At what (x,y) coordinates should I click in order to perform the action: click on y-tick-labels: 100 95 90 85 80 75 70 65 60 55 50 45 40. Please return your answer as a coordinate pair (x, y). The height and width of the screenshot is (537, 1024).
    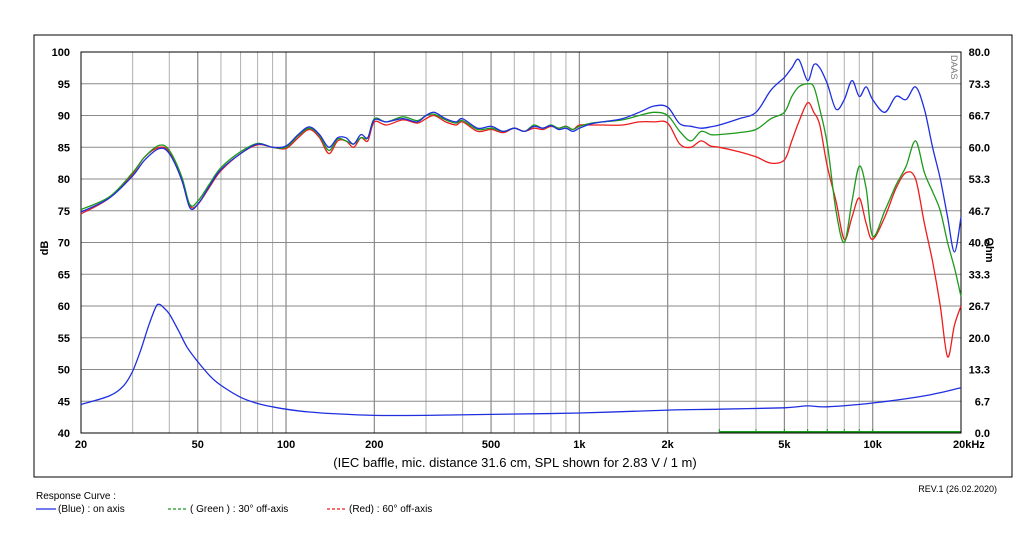
    Looking at the image, I should click on (61, 243).